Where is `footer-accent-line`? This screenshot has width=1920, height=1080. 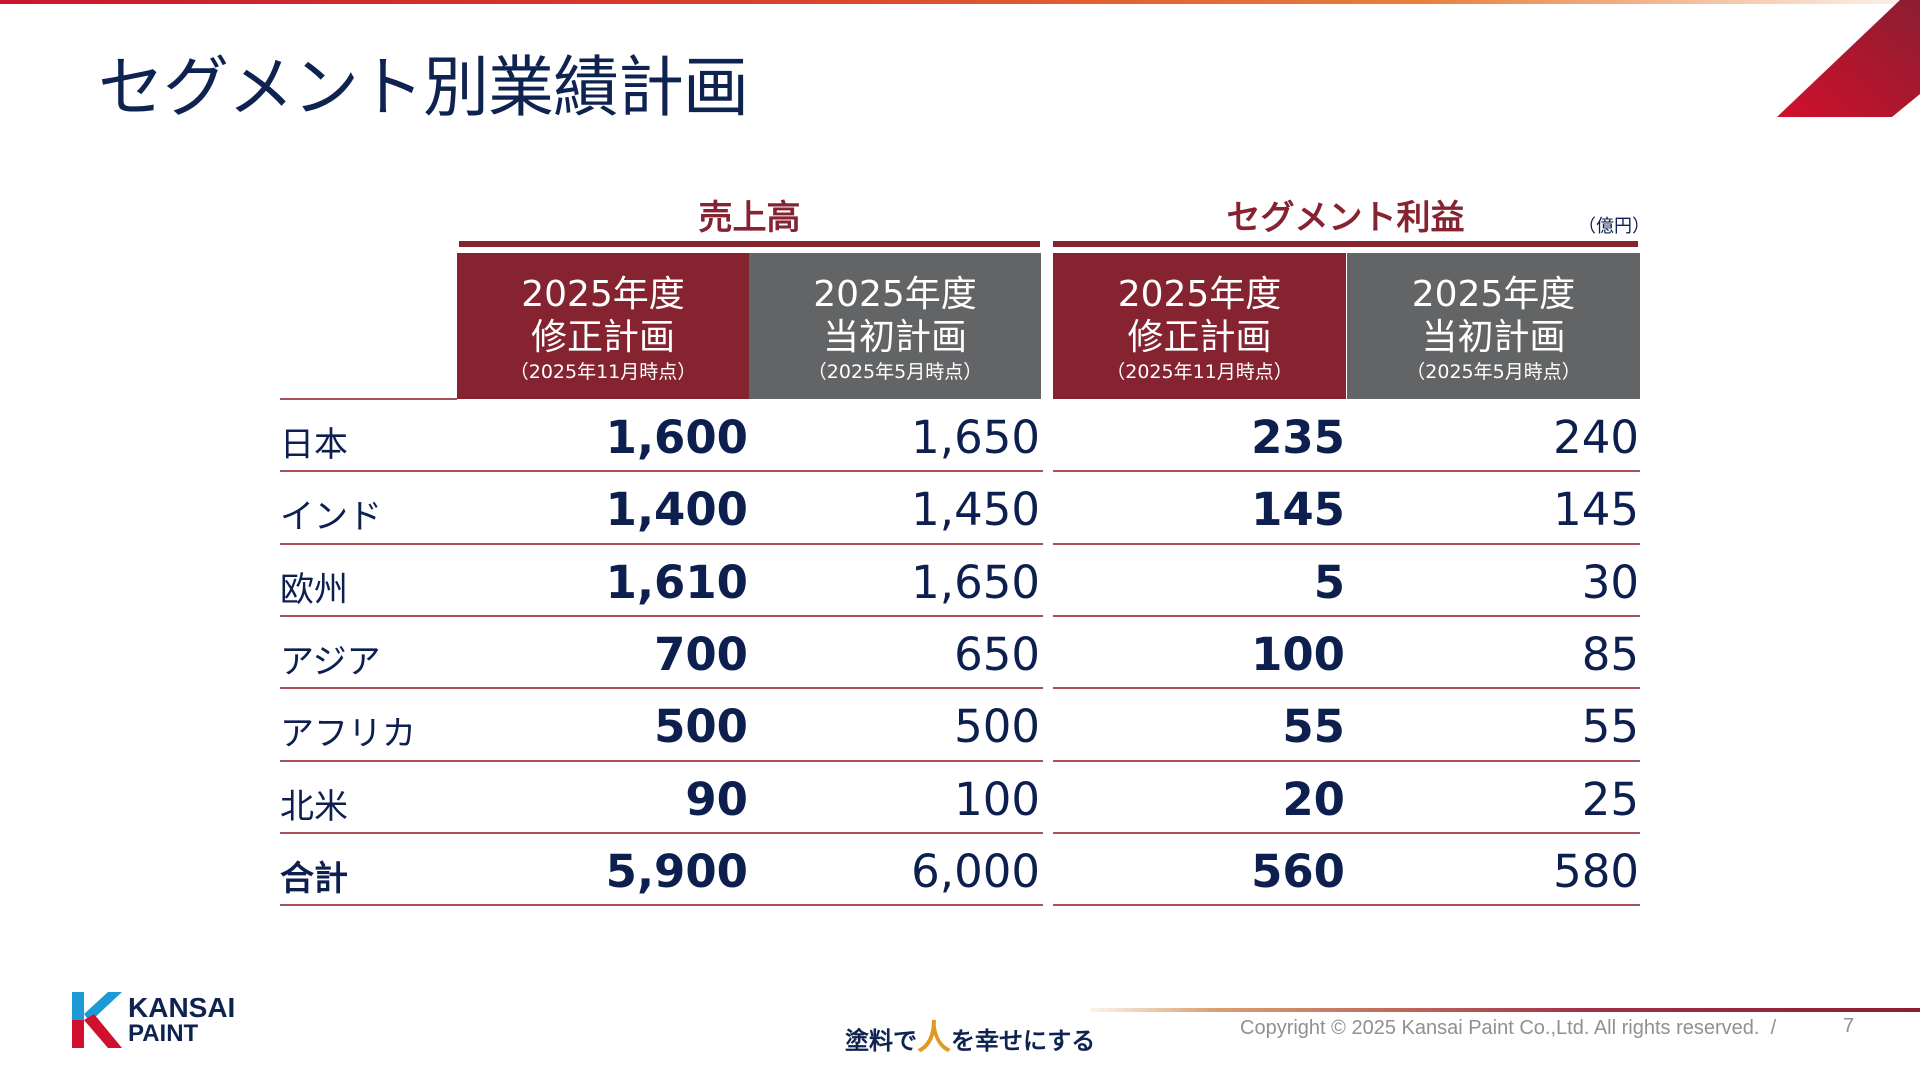 footer-accent-line is located at coordinates (1505, 1010).